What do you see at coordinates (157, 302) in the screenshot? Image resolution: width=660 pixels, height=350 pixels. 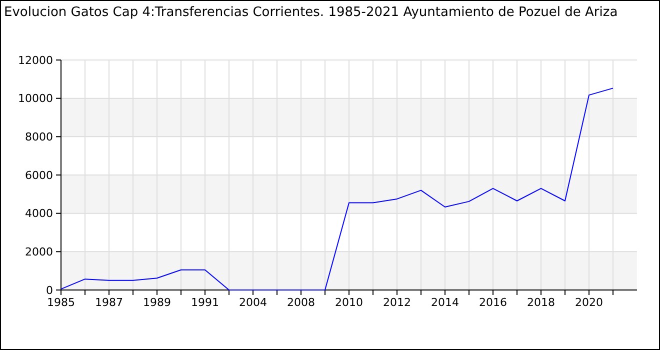 I see `x-tick-label: 1989` at bounding box center [157, 302].